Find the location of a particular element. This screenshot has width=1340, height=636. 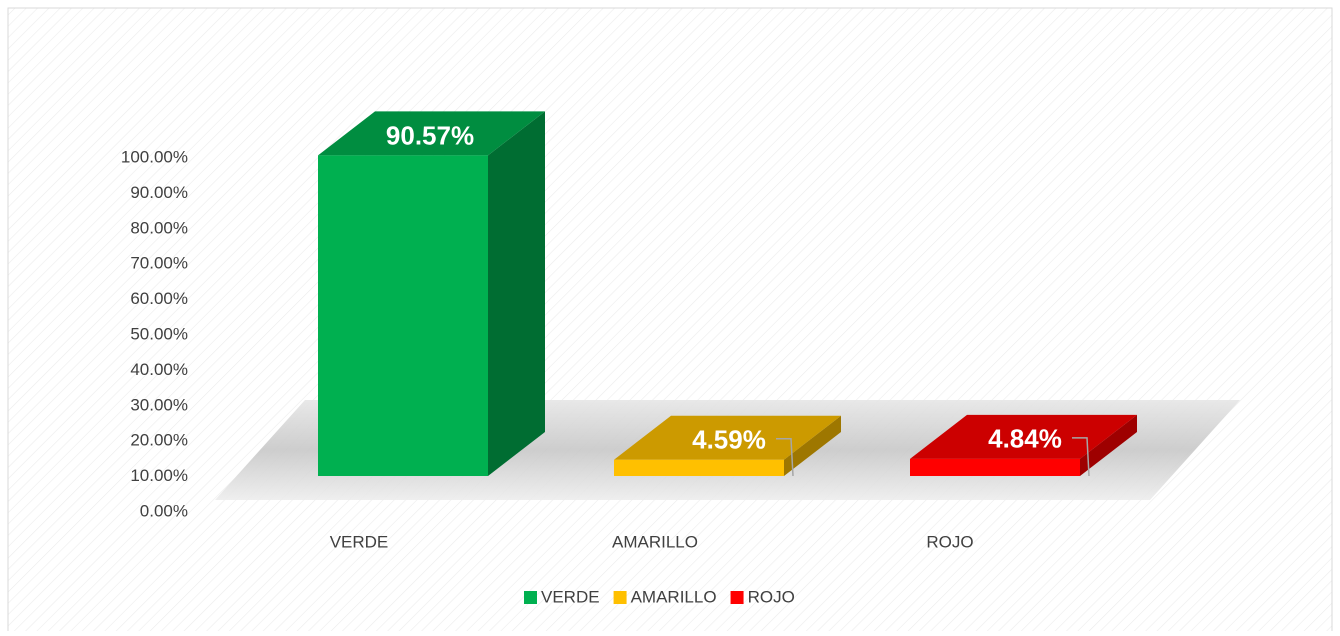

y-tick-label: 10.00% is located at coordinates (159, 475).